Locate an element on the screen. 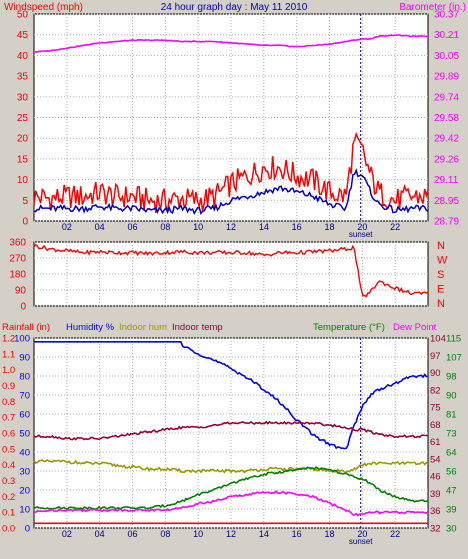 The width and height of the screenshot is (468, 559). compass-tick-label: E is located at coordinates (440, 290).